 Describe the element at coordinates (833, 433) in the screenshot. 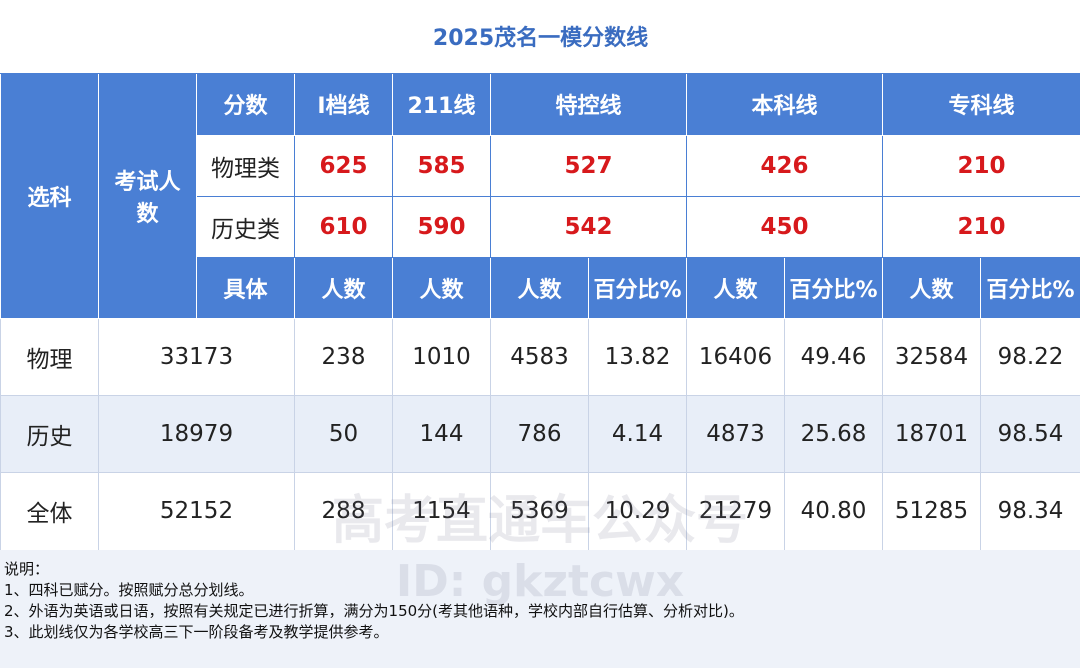

I see `data-cell: 25.68` at that location.